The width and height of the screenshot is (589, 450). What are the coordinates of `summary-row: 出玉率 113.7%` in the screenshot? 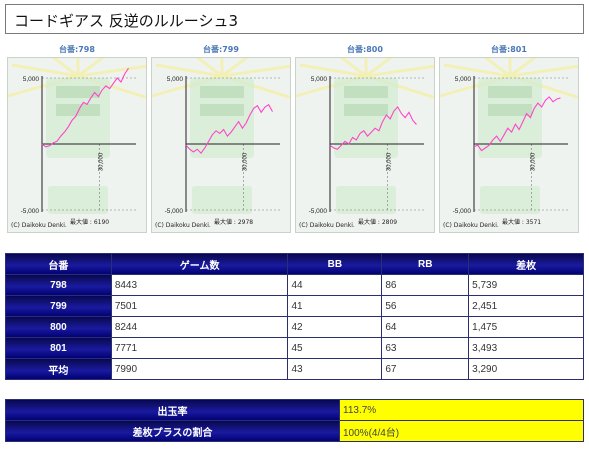 It's located at (294, 410).